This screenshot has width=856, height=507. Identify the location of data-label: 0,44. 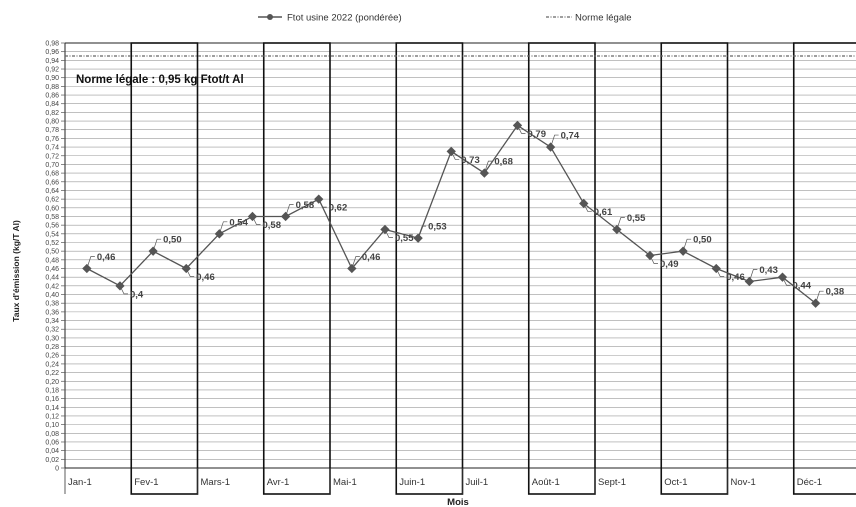
(801, 286).